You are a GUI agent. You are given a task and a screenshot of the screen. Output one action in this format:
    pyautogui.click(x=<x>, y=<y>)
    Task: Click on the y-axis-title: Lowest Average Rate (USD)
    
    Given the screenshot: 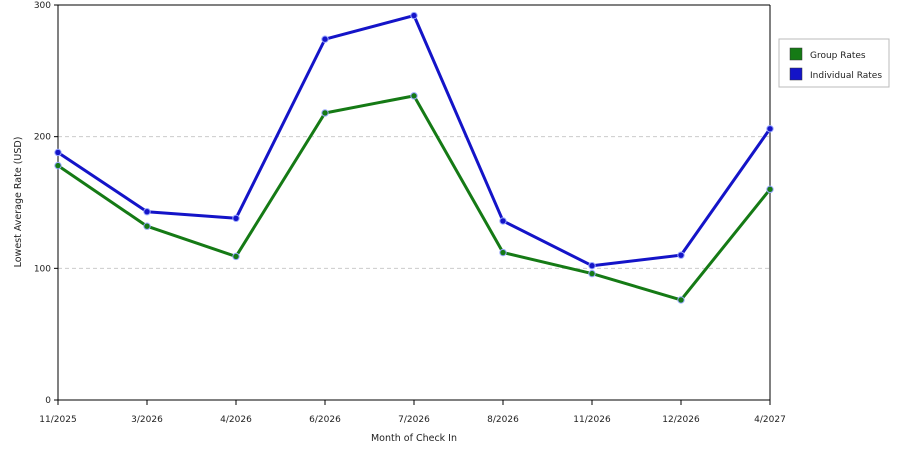 What is the action you would take?
    pyautogui.click(x=18, y=202)
    